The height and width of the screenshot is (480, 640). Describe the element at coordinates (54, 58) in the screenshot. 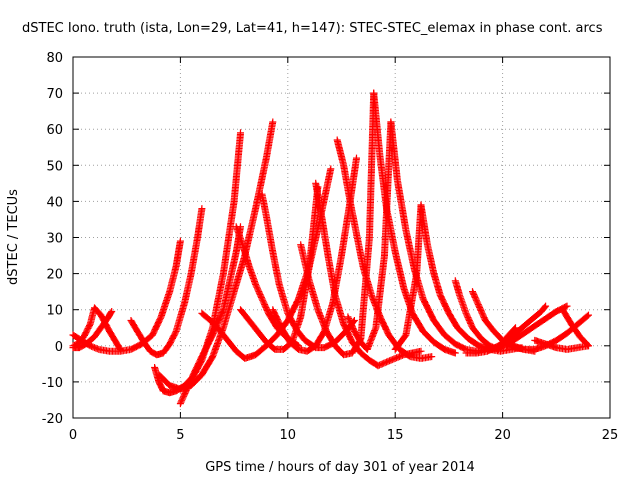

I see `y-tick-label: 80` at that location.